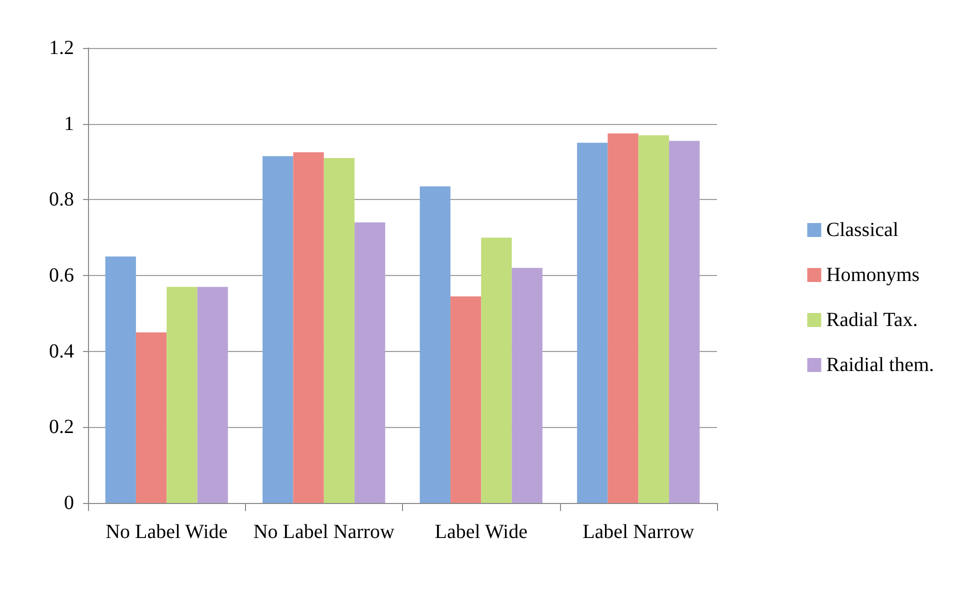 This screenshot has width=959, height=595. What do you see at coordinates (69, 503) in the screenshot?
I see `y-tick-label: 0` at bounding box center [69, 503].